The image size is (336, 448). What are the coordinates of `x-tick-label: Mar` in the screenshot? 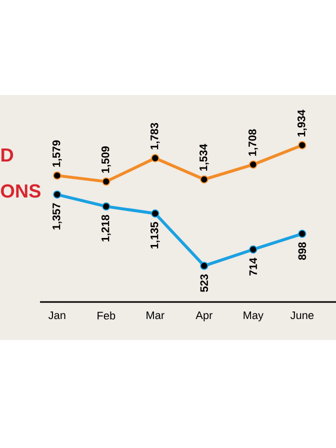 It's located at (155, 316).